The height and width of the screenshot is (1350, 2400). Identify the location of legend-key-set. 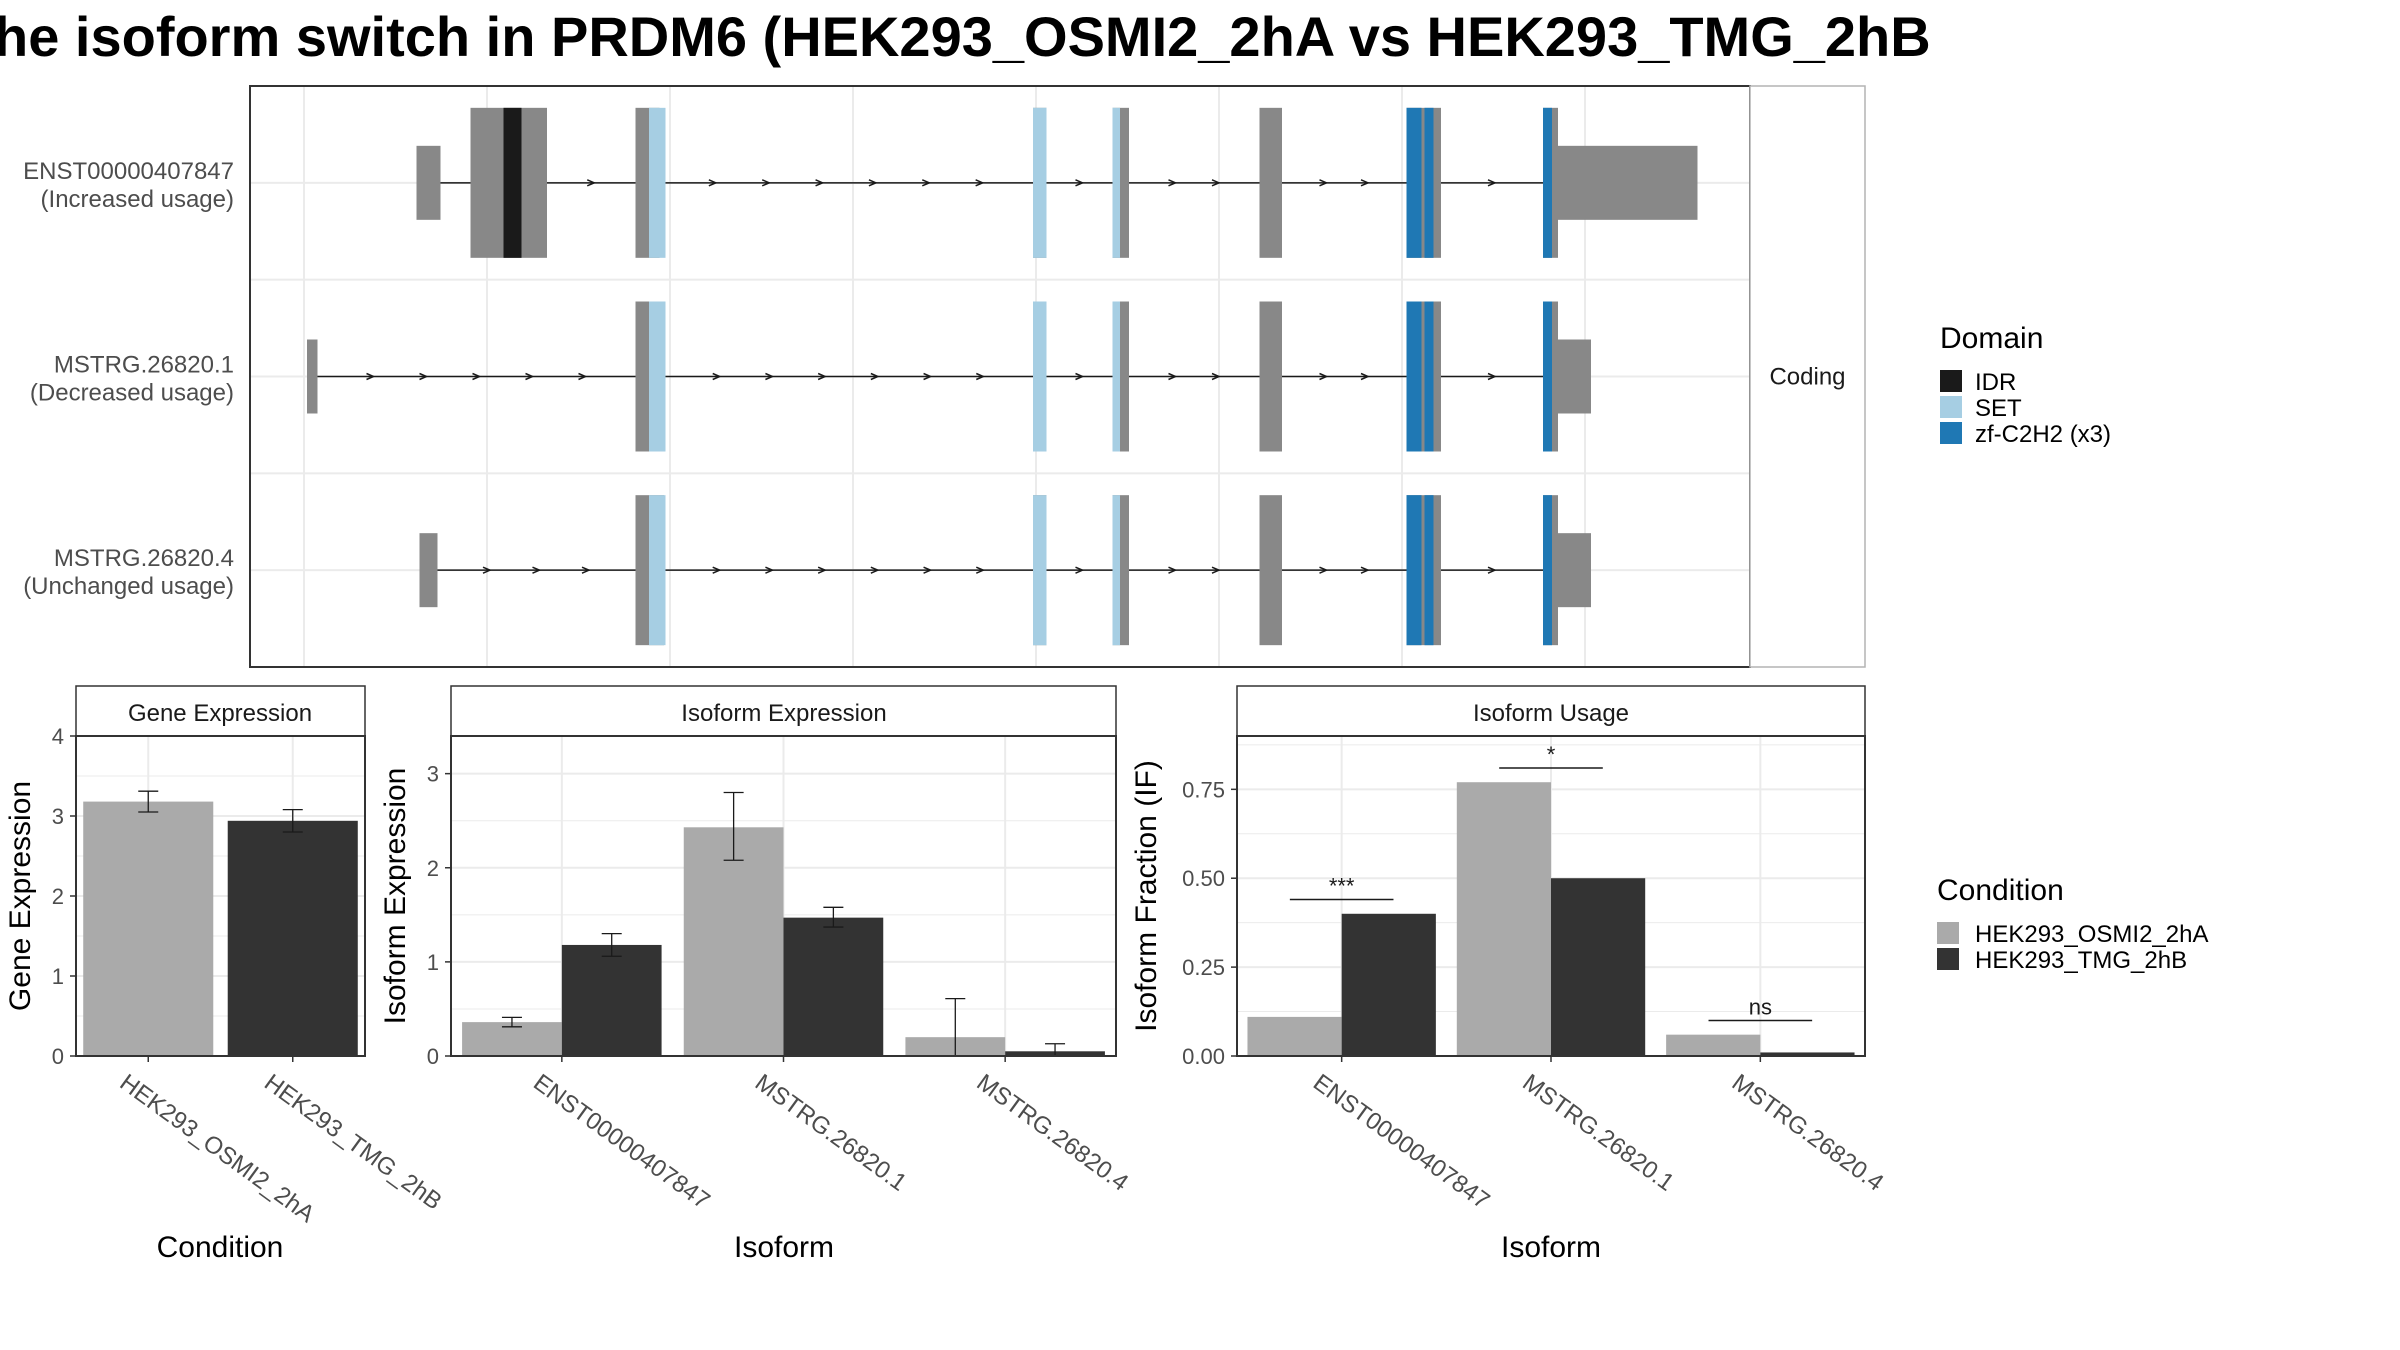
(1951, 407).